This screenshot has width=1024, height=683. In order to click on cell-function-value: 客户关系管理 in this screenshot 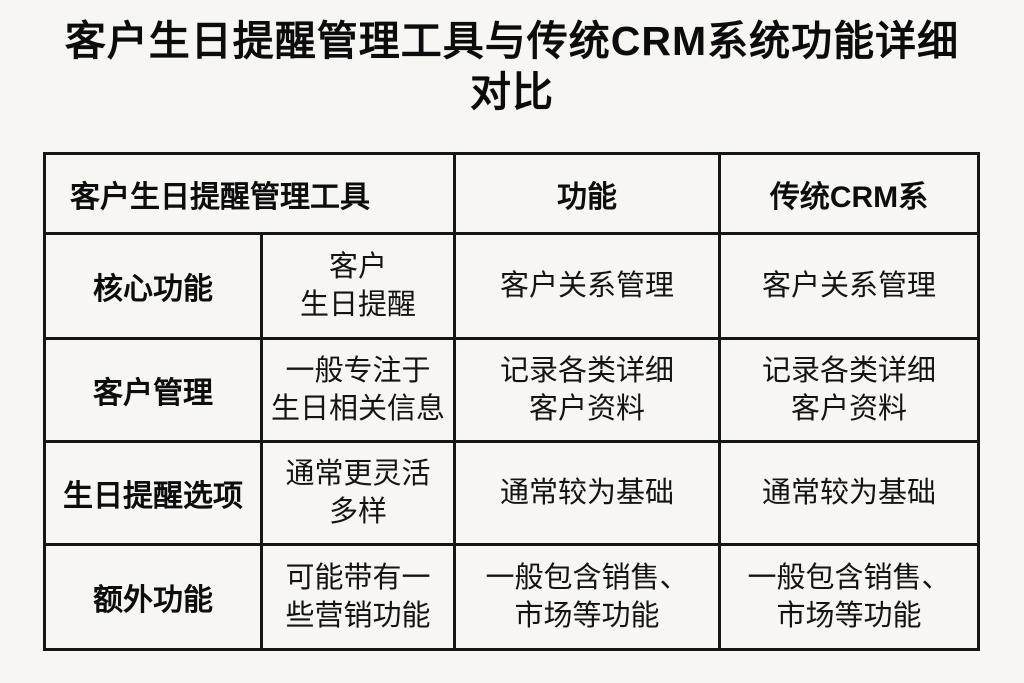, I will do `click(587, 286)`.